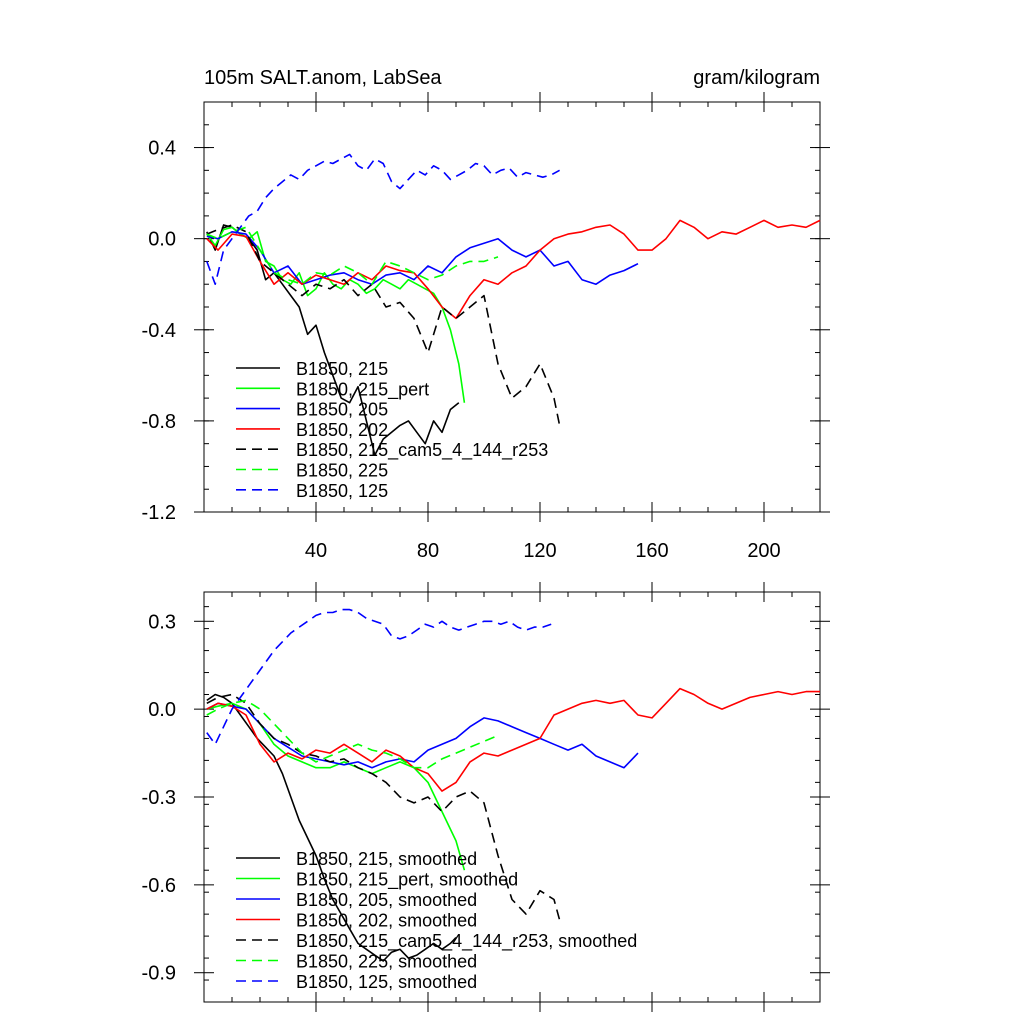 This screenshot has width=1024, height=1024. What do you see at coordinates (159, 798) in the screenshot?
I see `y-tick-label: -0.3` at bounding box center [159, 798].